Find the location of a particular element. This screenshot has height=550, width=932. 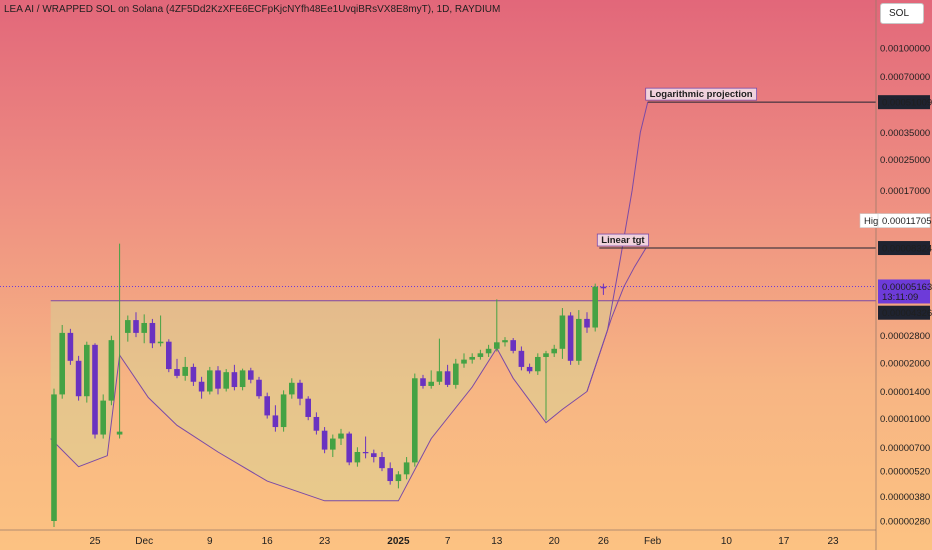

price-tick-label: 0.00025000 is located at coordinates (905, 160).